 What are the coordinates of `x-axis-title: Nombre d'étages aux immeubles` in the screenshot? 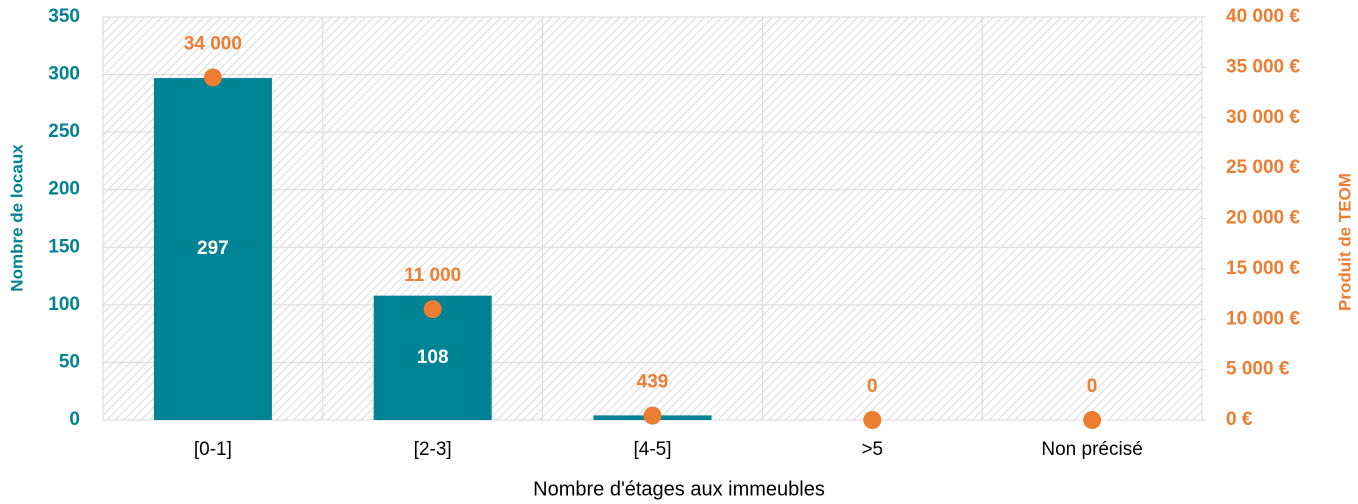 It's located at (679, 489).